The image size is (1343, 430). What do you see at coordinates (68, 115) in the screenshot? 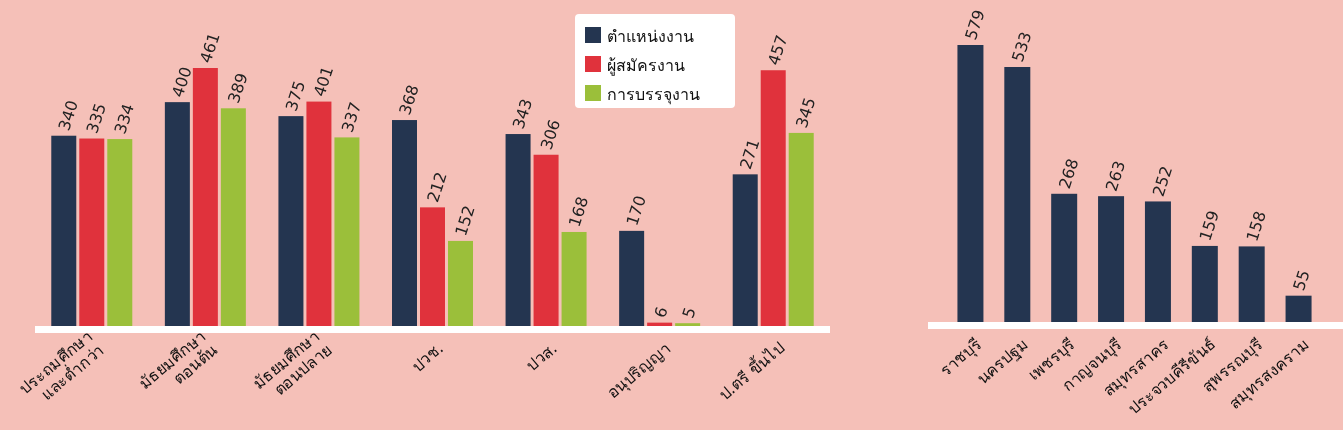
I see `data-label: 340` at bounding box center [68, 115].